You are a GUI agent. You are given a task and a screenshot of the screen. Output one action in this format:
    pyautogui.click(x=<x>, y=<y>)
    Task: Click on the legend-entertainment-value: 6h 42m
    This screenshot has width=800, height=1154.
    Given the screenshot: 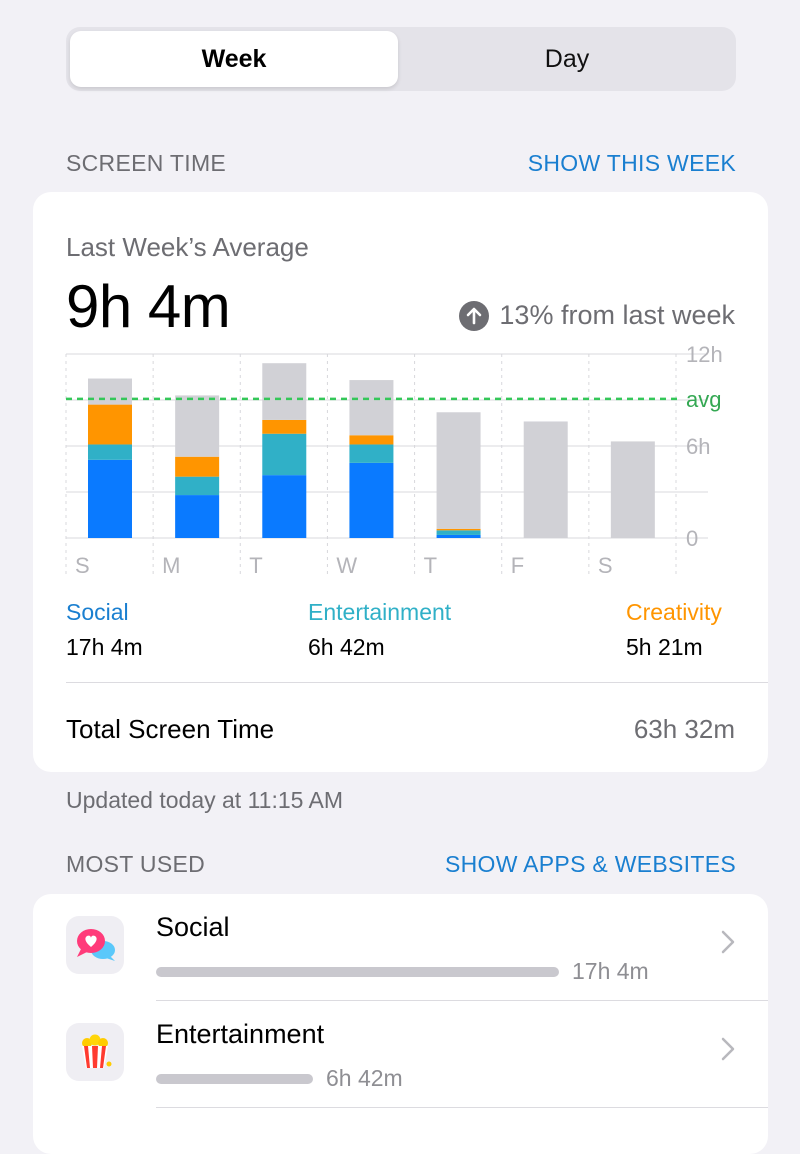 What is the action you would take?
    pyautogui.click(x=346, y=647)
    